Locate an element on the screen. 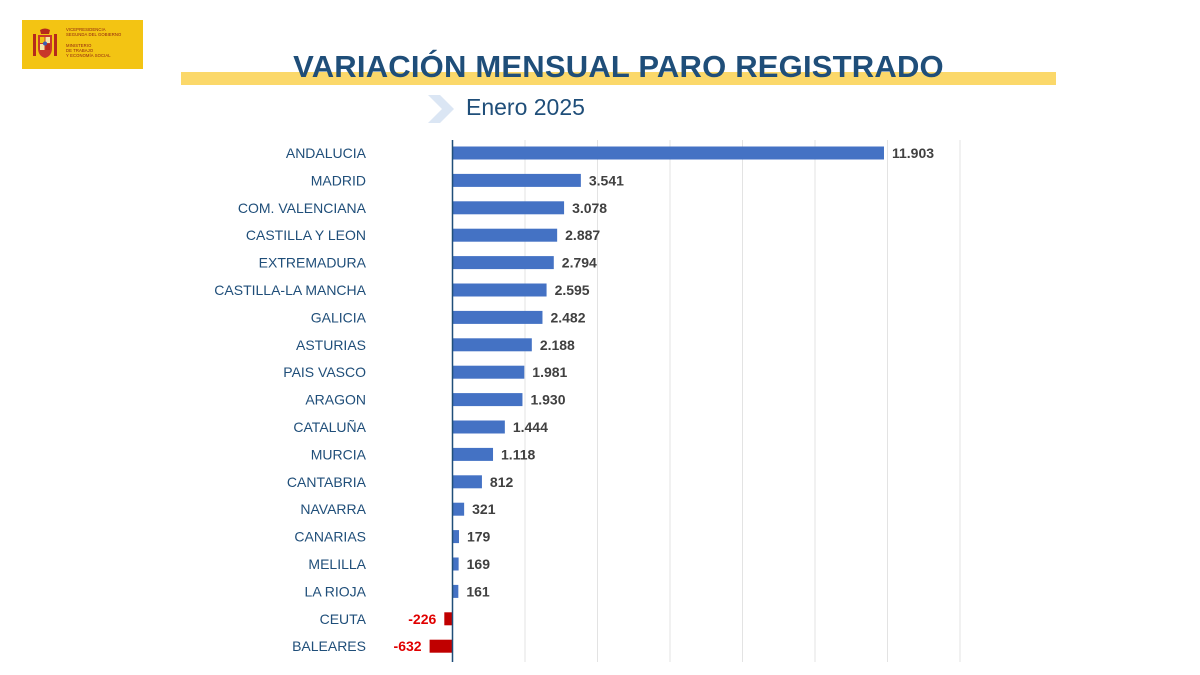 The image size is (1200, 675). category-label: CEUTA is located at coordinates (343, 619).